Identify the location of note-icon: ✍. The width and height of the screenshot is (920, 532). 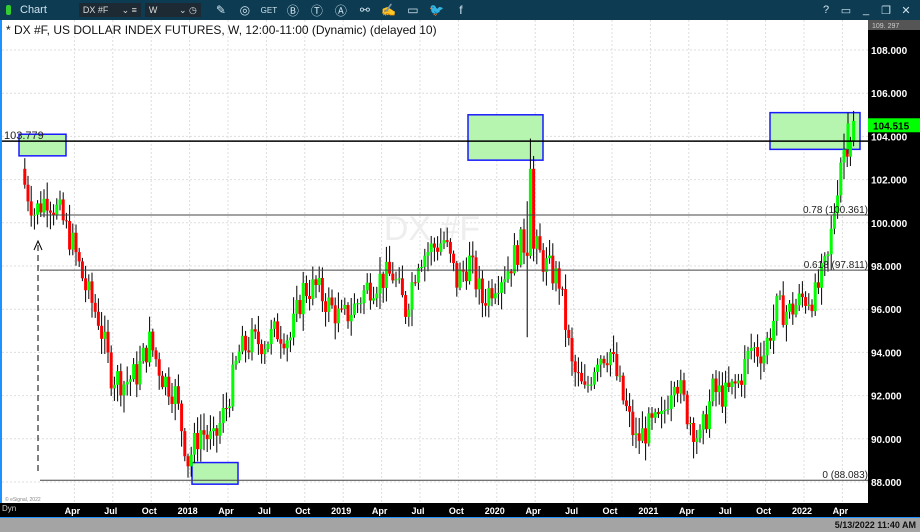
(389, 10).